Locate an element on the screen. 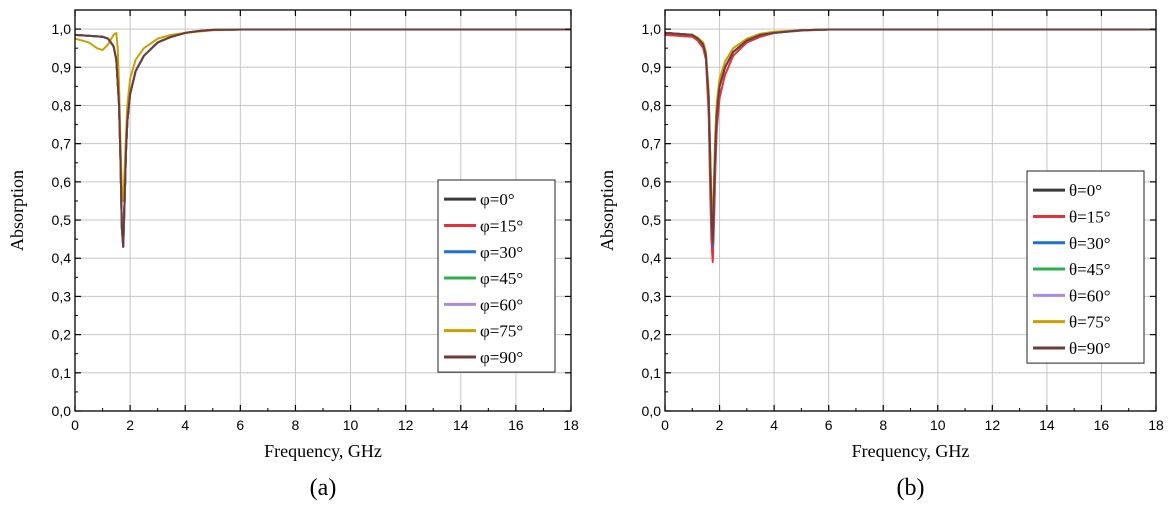  legend: φ=0° φ=15° φ=30° φ=45° φ=60° φ=75° φ=90° is located at coordinates (496, 276).